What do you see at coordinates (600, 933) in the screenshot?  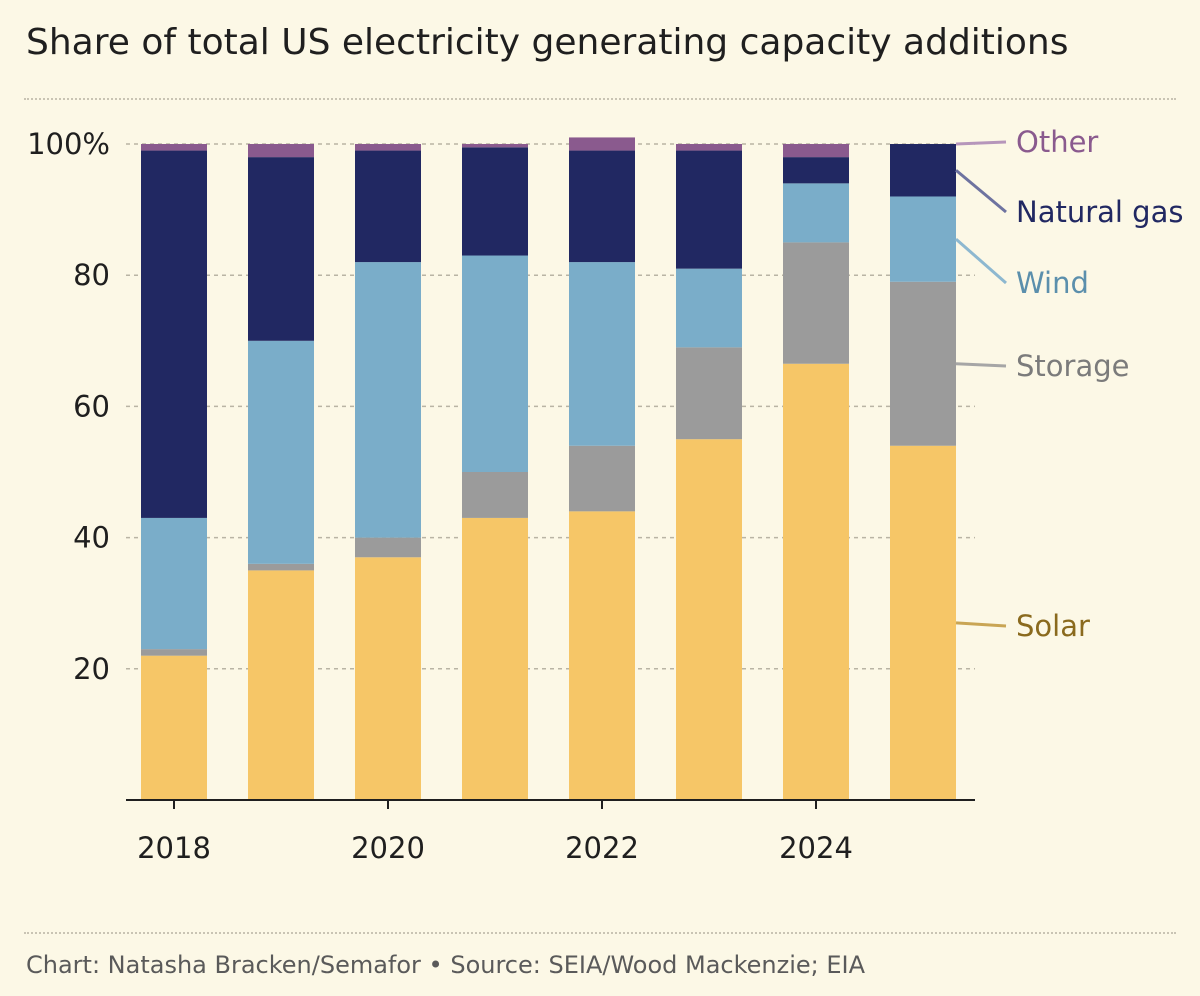 I see `footer-divider` at bounding box center [600, 933].